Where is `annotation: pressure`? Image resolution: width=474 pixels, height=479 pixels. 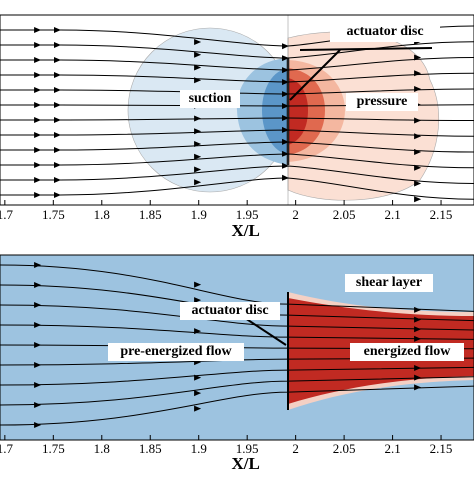
annotation: pressure is located at coordinates (382, 101).